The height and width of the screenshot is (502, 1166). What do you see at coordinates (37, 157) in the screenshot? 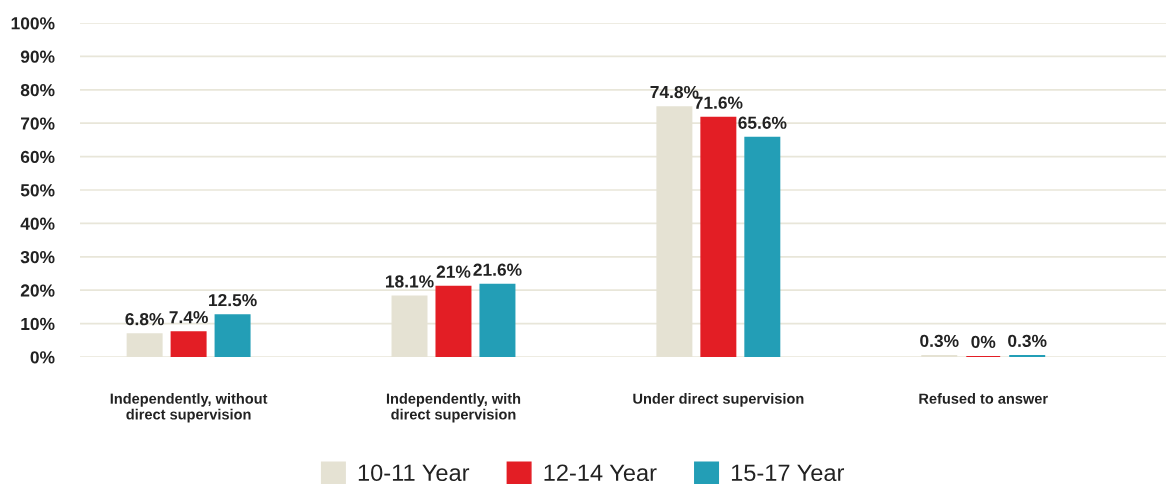
I see `y-tick-label: 60%` at bounding box center [37, 157].